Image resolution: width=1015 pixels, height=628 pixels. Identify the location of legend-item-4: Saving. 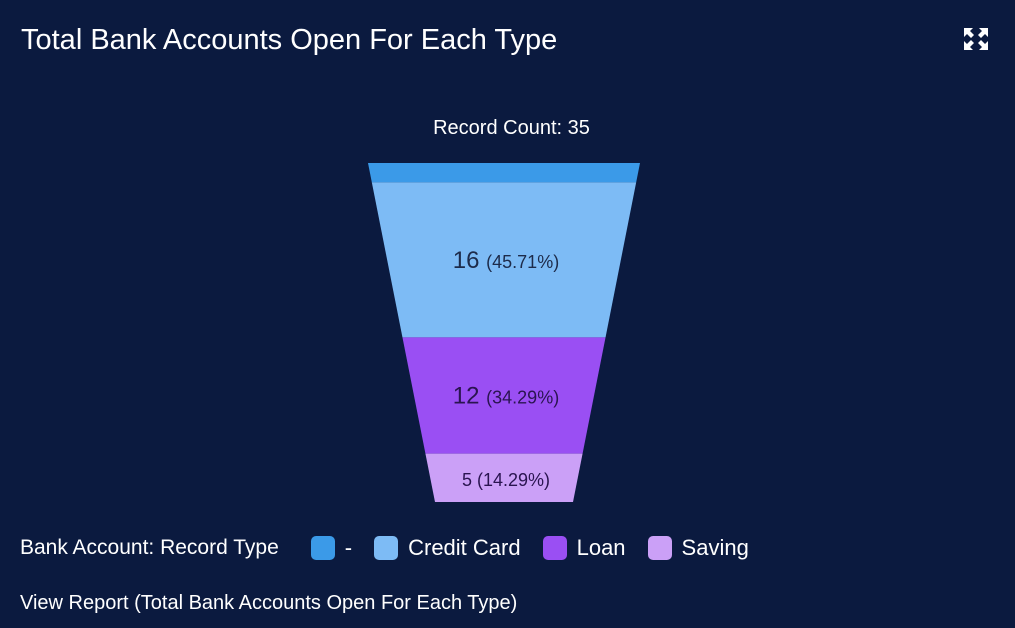
(698, 548).